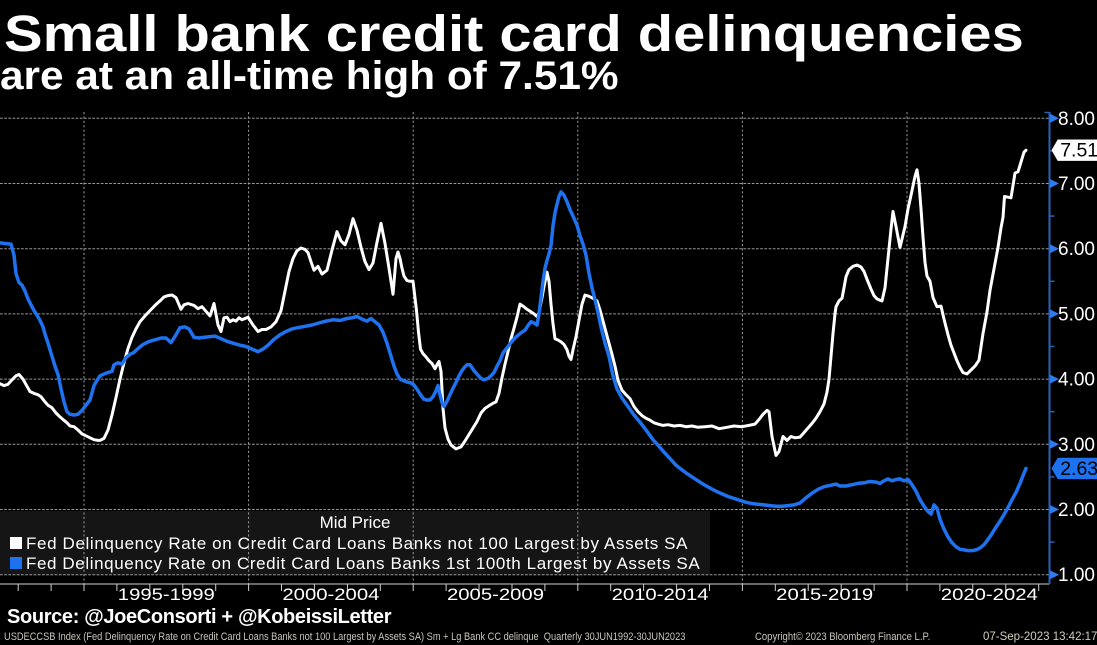  What do you see at coordinates (1076, 445) in the screenshot?
I see `svg-text: 3.00` at bounding box center [1076, 445].